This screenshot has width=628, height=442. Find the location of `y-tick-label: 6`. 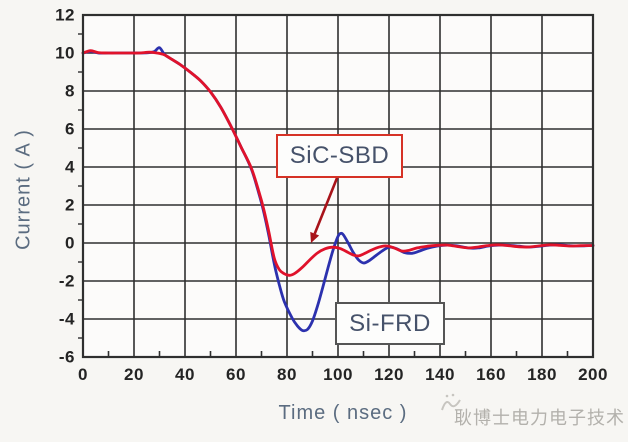

y-tick-label: 6 is located at coordinates (70, 129).